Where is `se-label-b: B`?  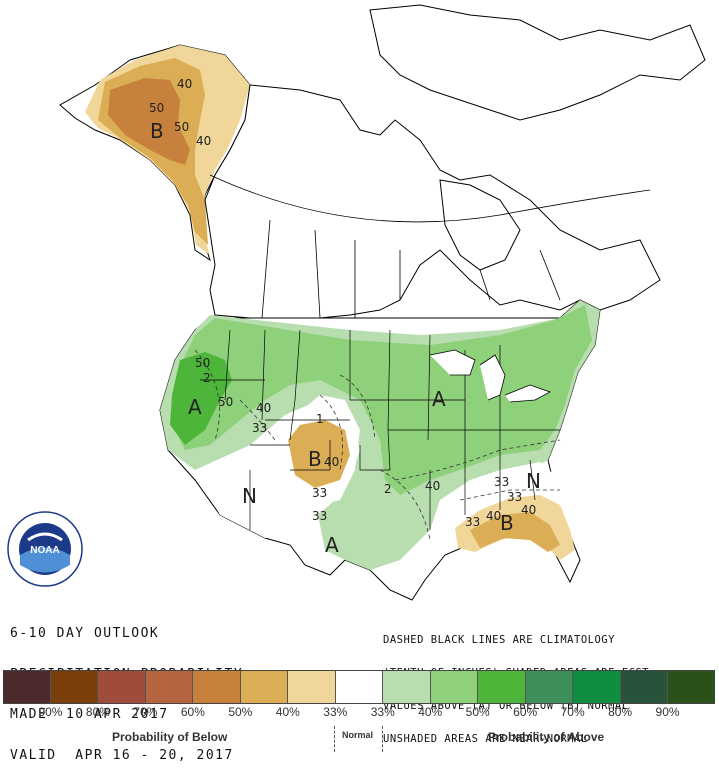
se-label-b: B is located at coordinates (507, 523).